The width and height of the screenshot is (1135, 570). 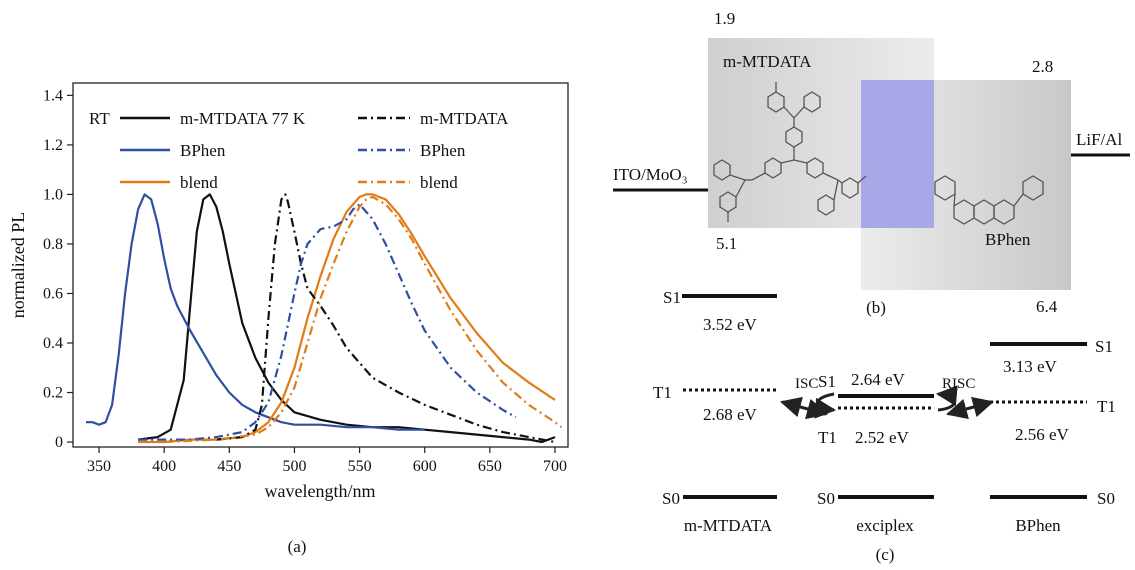 I want to click on acceptor-lumo-value: 2.8, so click(x=1042, y=66).